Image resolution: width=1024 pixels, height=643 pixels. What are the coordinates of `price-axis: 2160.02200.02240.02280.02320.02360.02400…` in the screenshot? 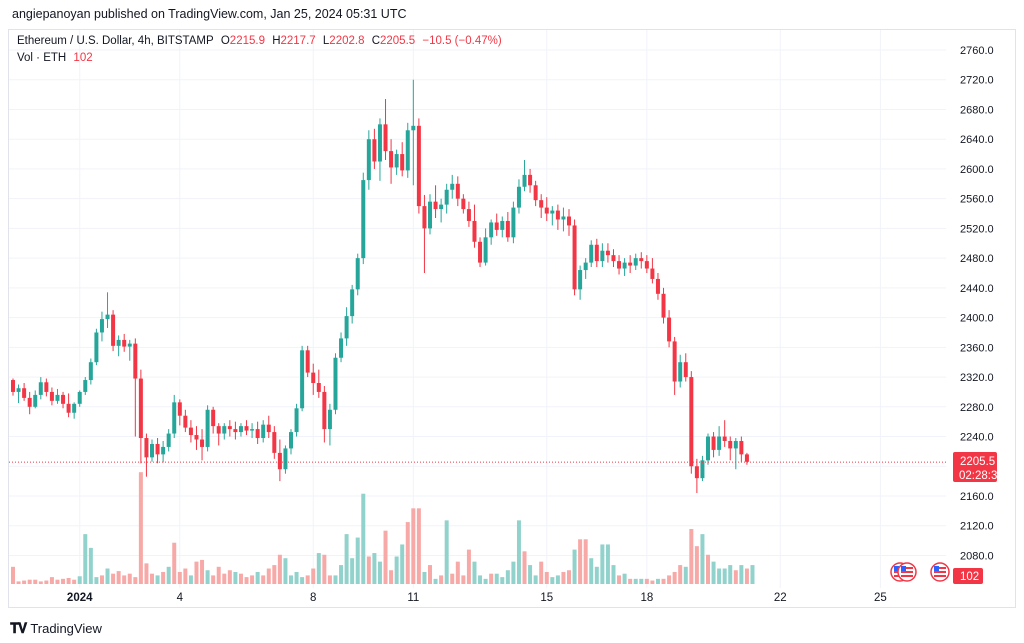 It's located at (977, 303).